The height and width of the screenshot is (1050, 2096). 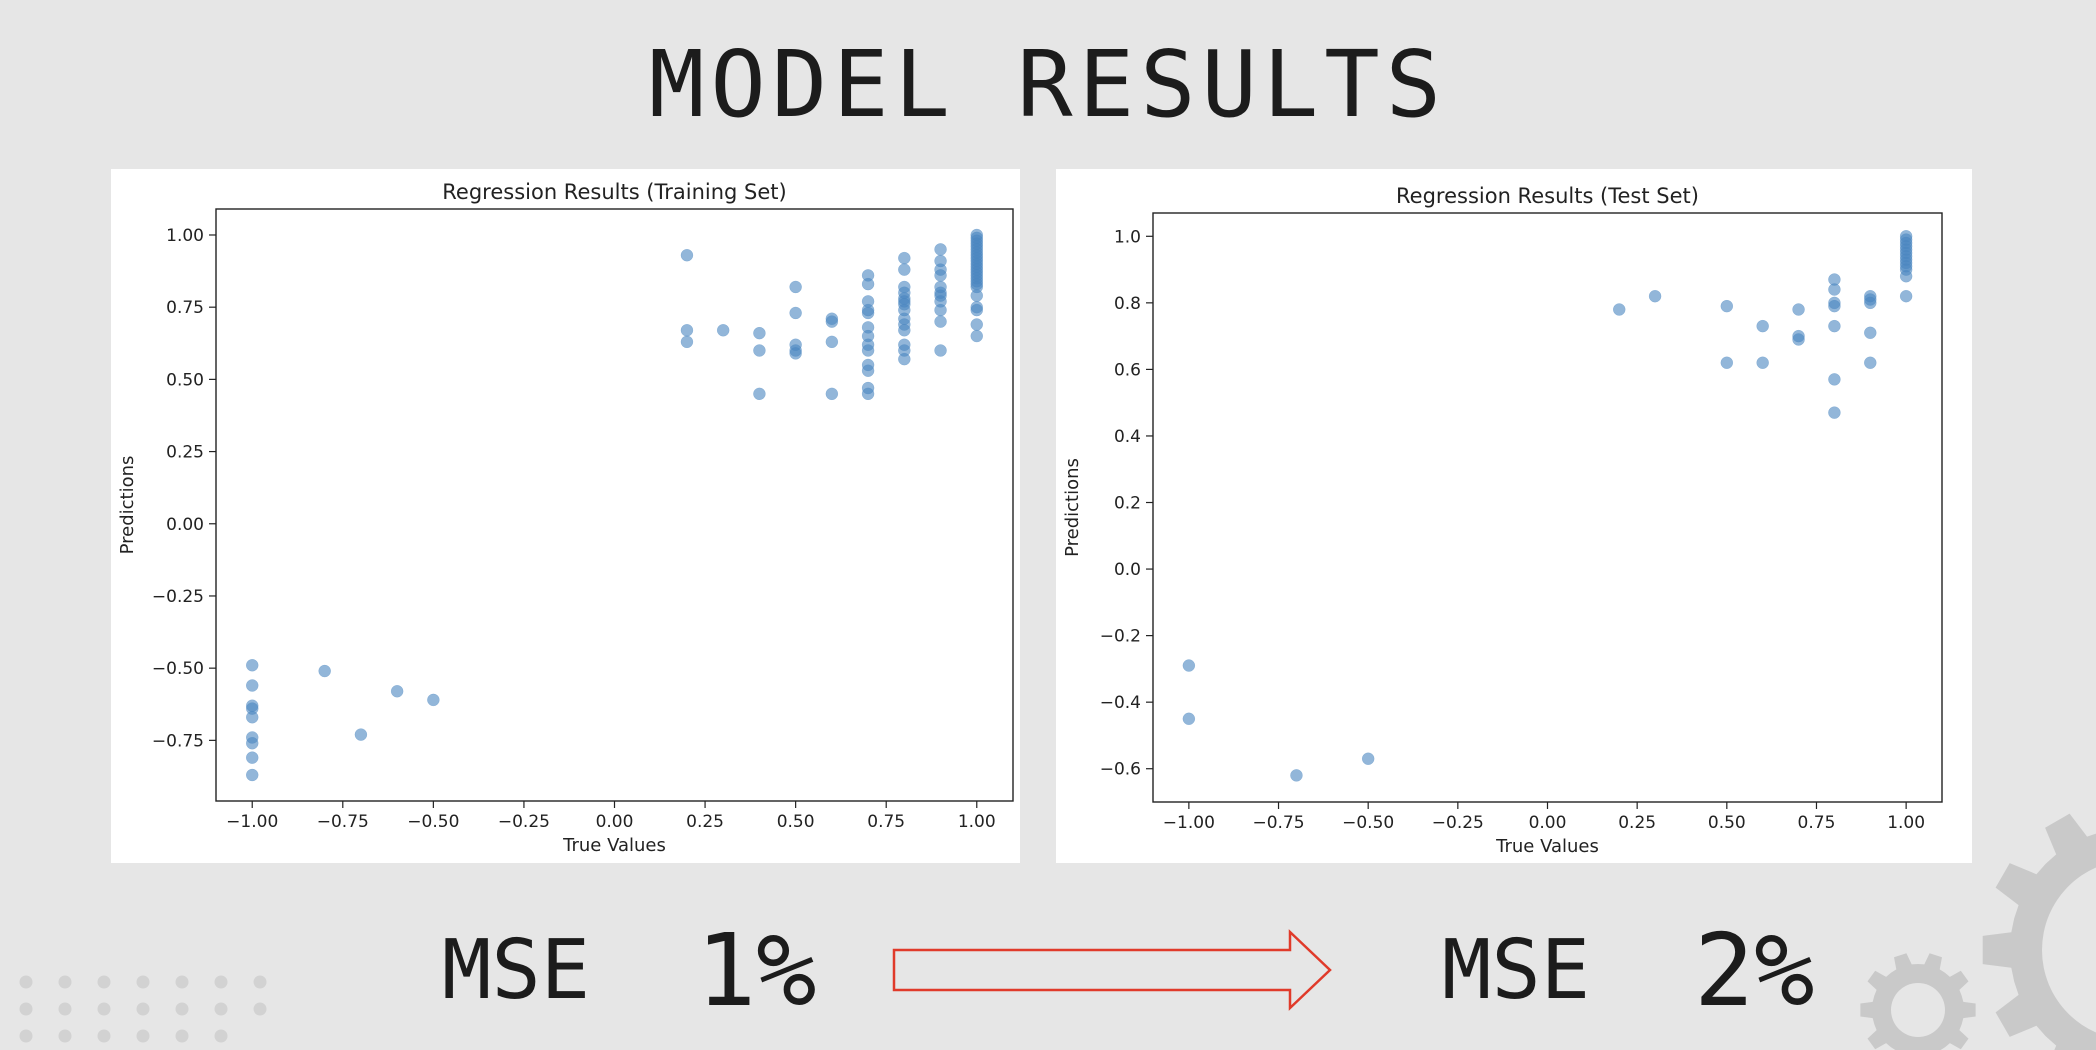 I want to click on test-mse-label: MSE, so click(x=1516, y=970).